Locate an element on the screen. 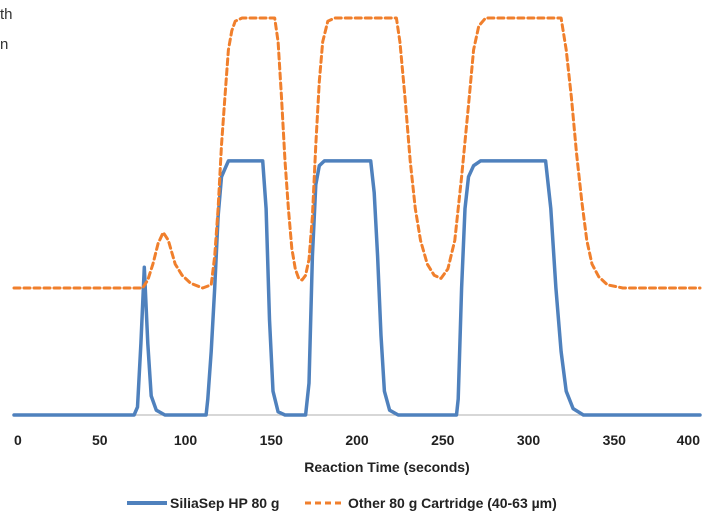 Image resolution: width=717 pixels, height=515 pixels. legend-label-other-cartridge: Other 80 g Cartridge (40-63 µm) is located at coordinates (452, 503).